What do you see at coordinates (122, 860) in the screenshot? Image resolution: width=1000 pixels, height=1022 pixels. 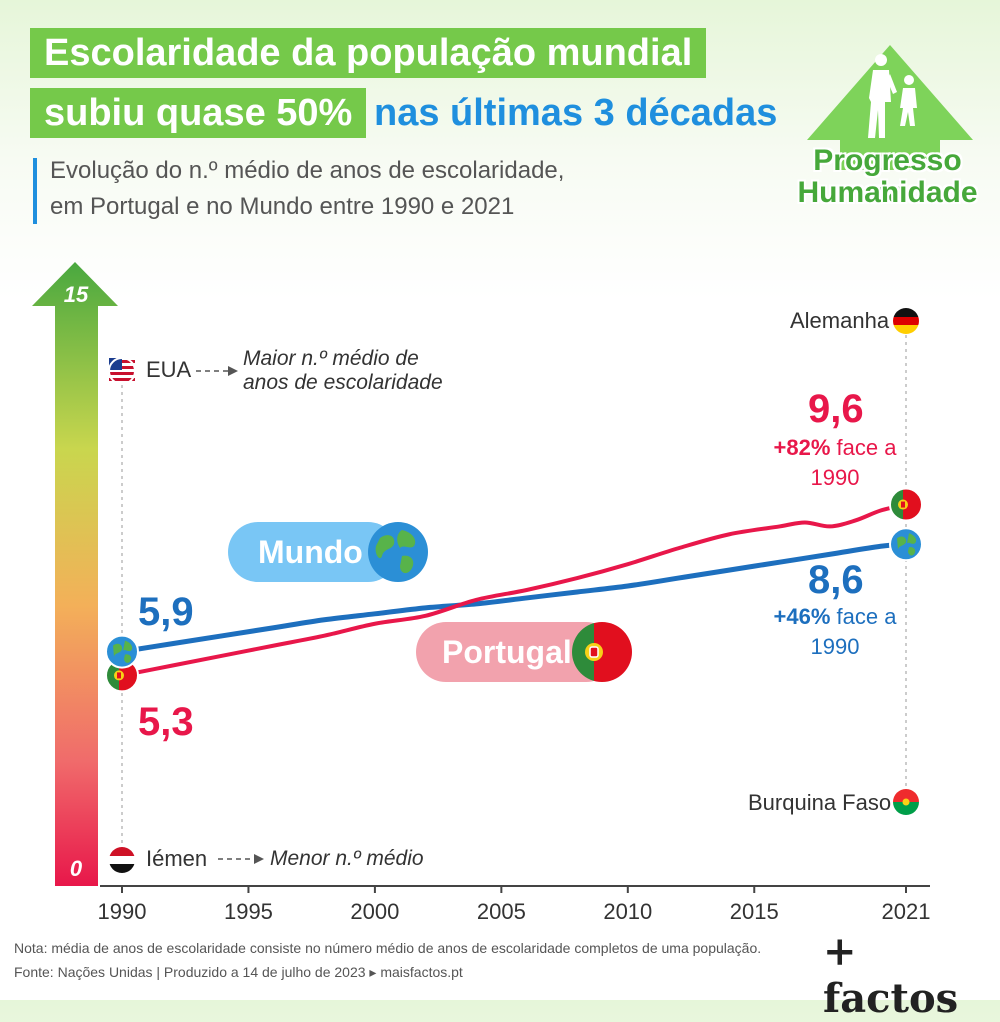 I see `yemen-flag-icon` at bounding box center [122, 860].